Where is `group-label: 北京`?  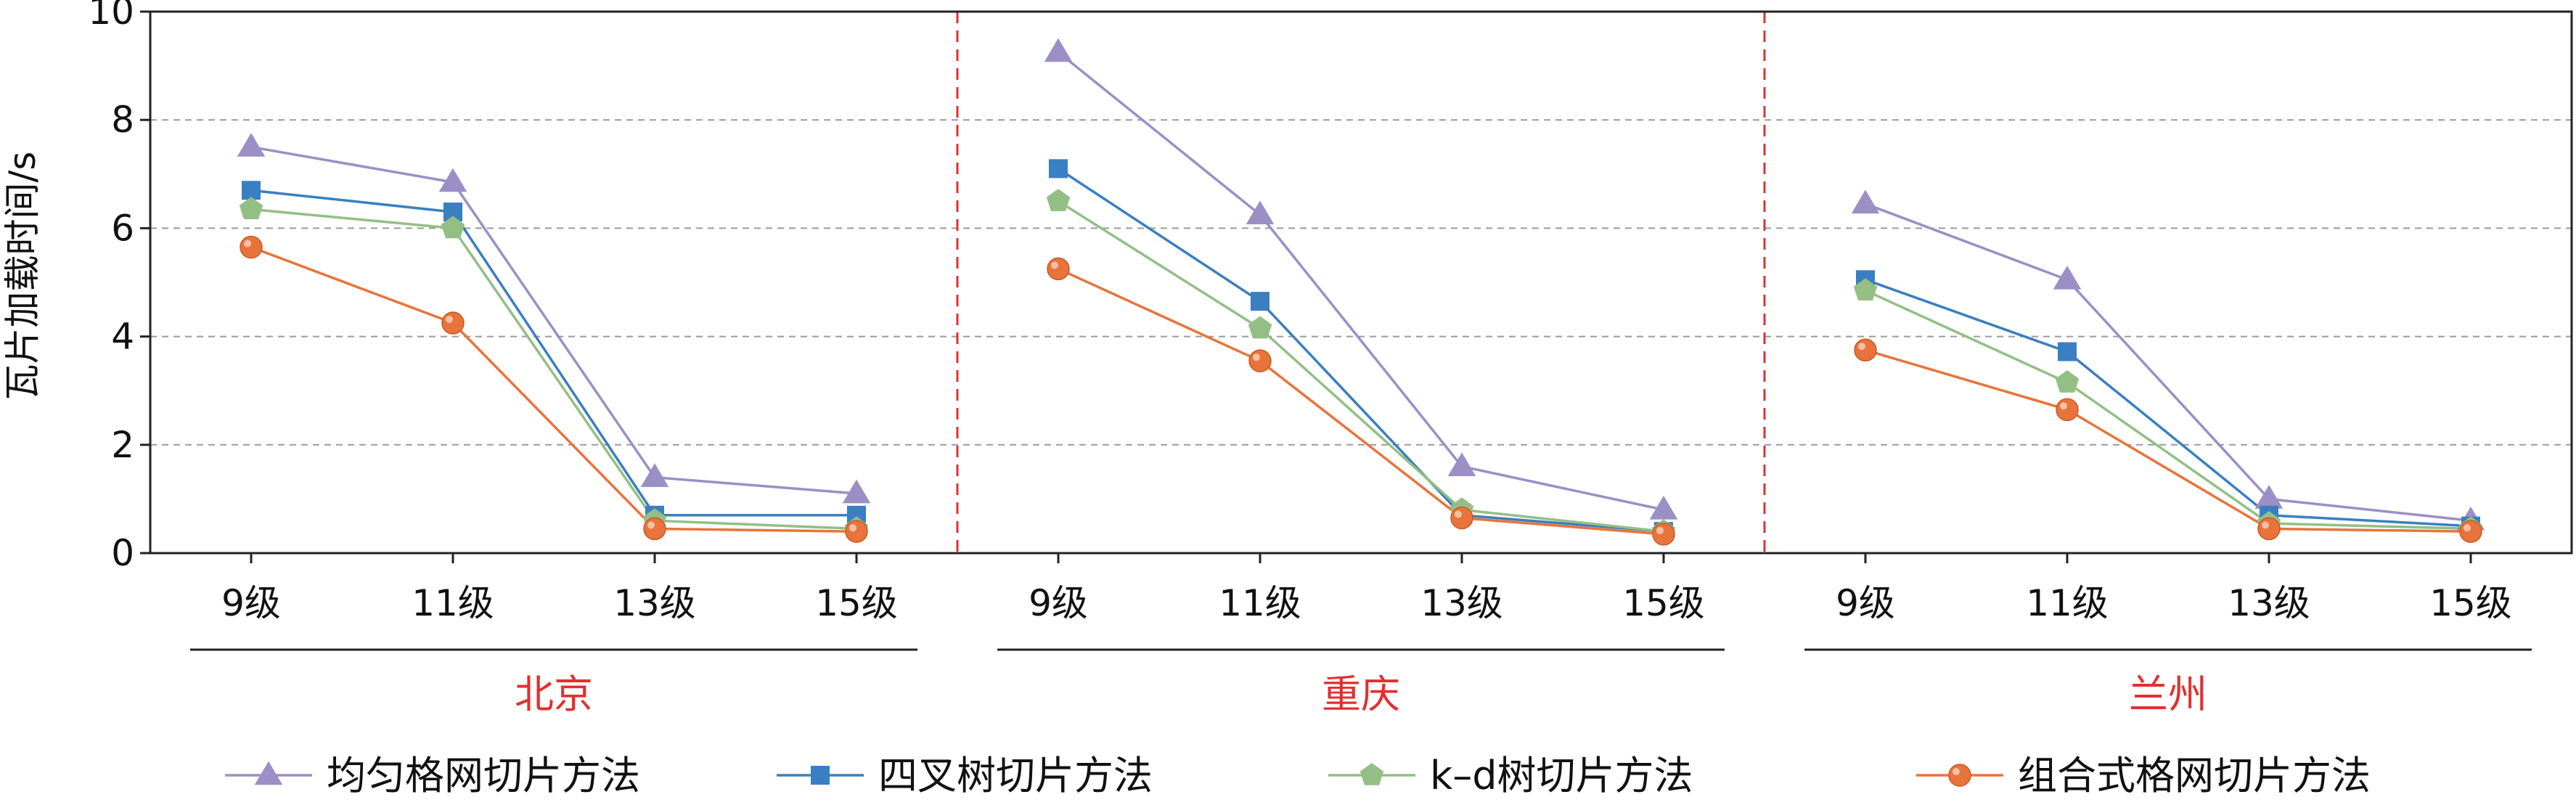
group-label: 北京 is located at coordinates (554, 694).